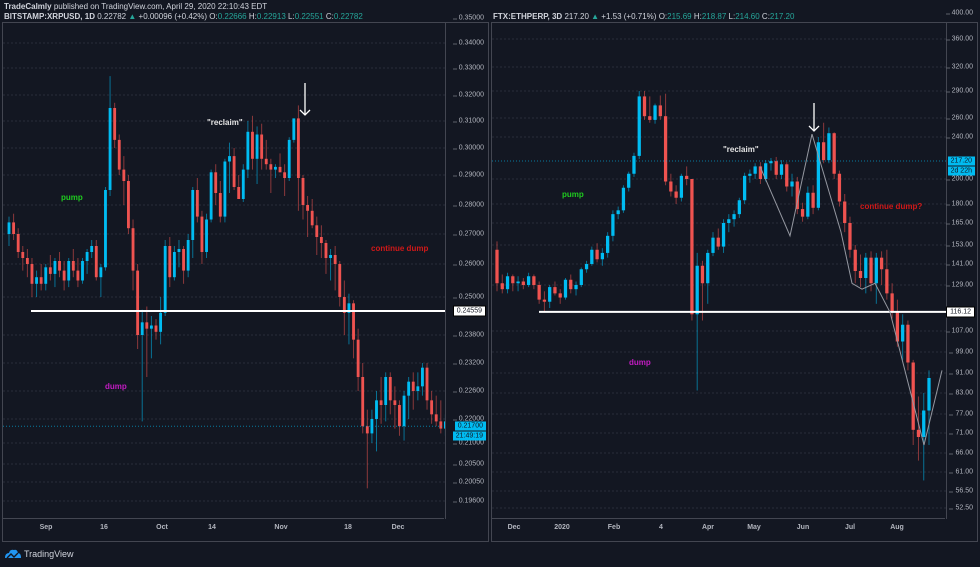 The height and width of the screenshot is (567, 980). What do you see at coordinates (959, 331) in the screenshot?
I see `y-tick-label: 107.00` at bounding box center [959, 331].